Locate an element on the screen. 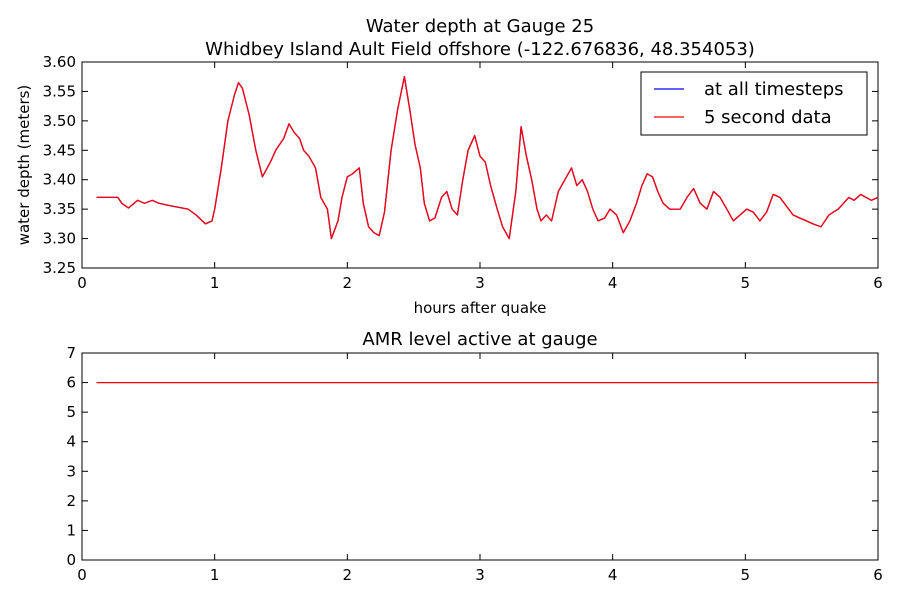  y-axis-label: water depth (meters) is located at coordinates (24, 165).